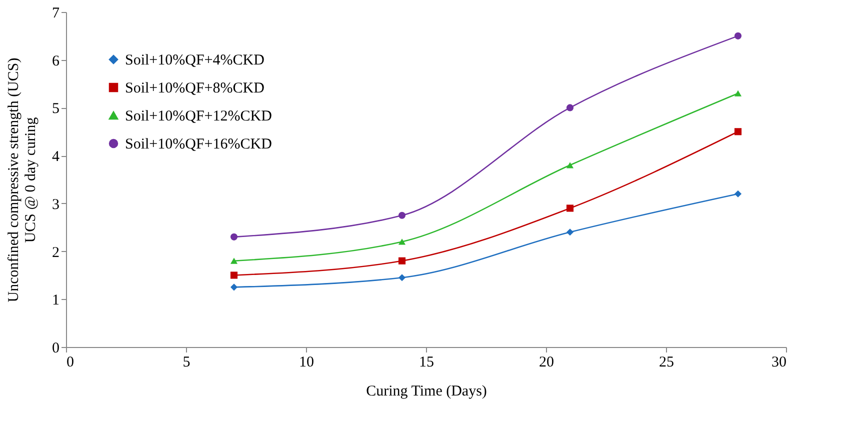  I want to click on legend-label: Soil+10%QF+16%CKD, so click(198, 144).